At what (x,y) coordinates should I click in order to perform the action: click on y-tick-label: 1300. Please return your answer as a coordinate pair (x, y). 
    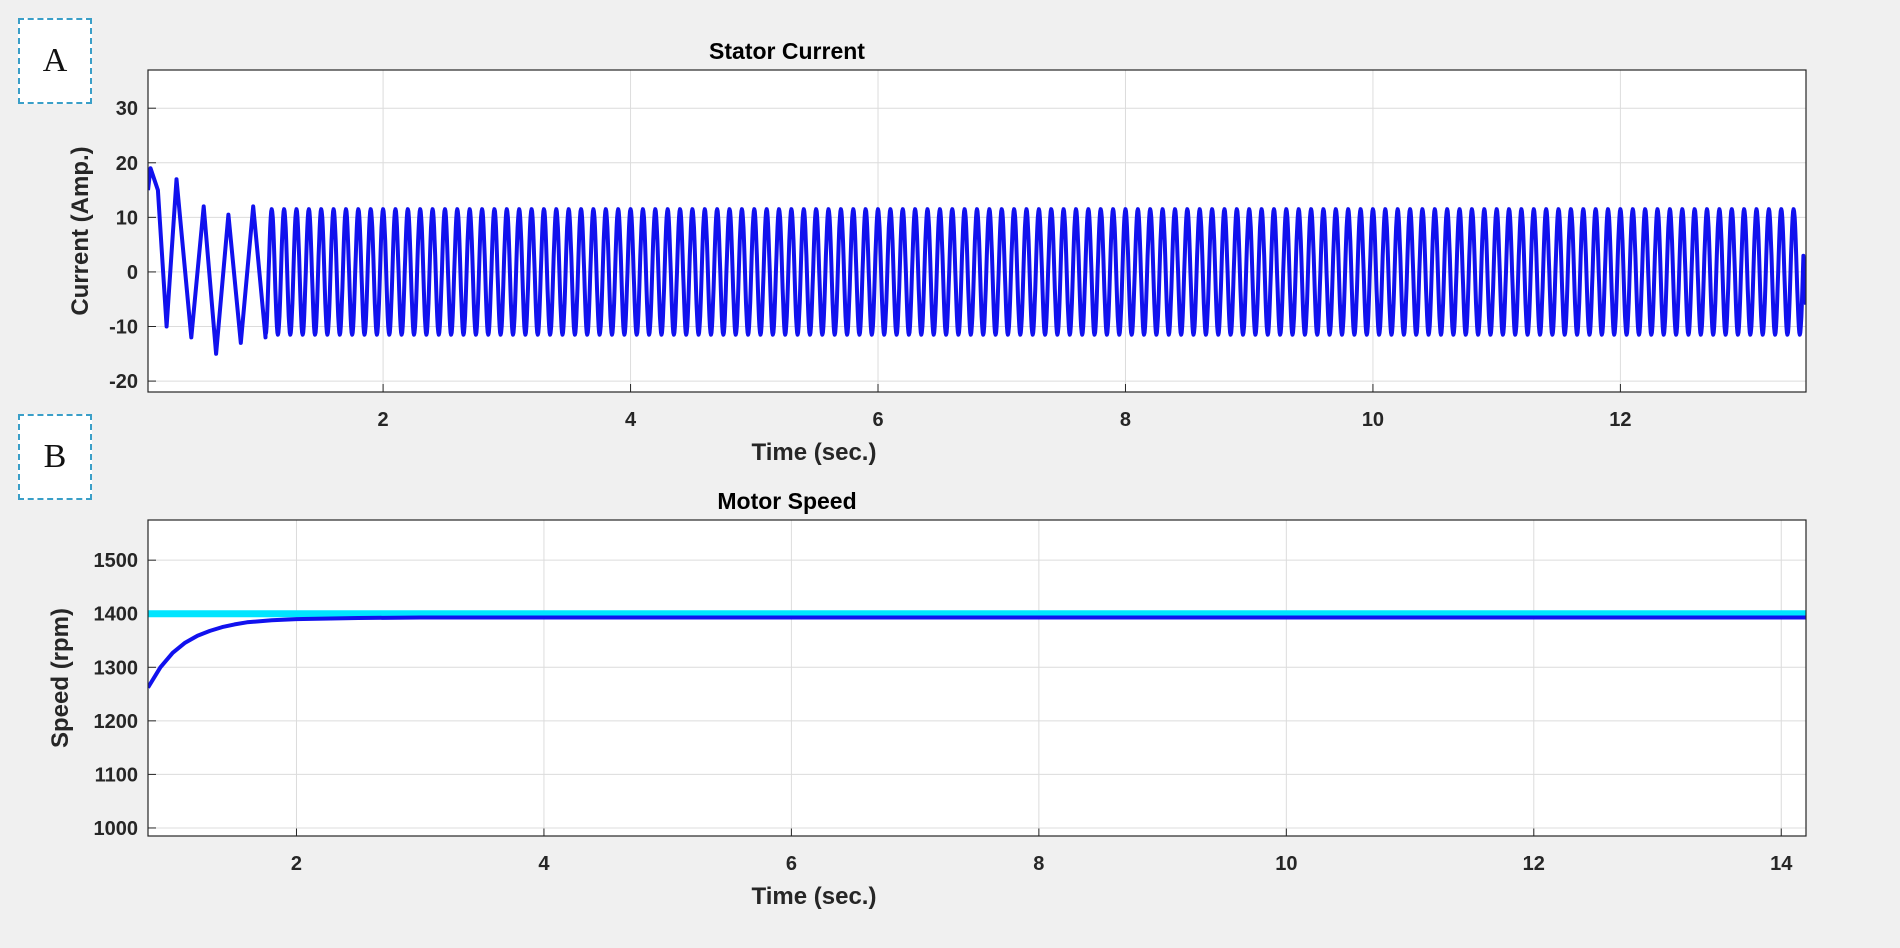
    Looking at the image, I should click on (116, 668).